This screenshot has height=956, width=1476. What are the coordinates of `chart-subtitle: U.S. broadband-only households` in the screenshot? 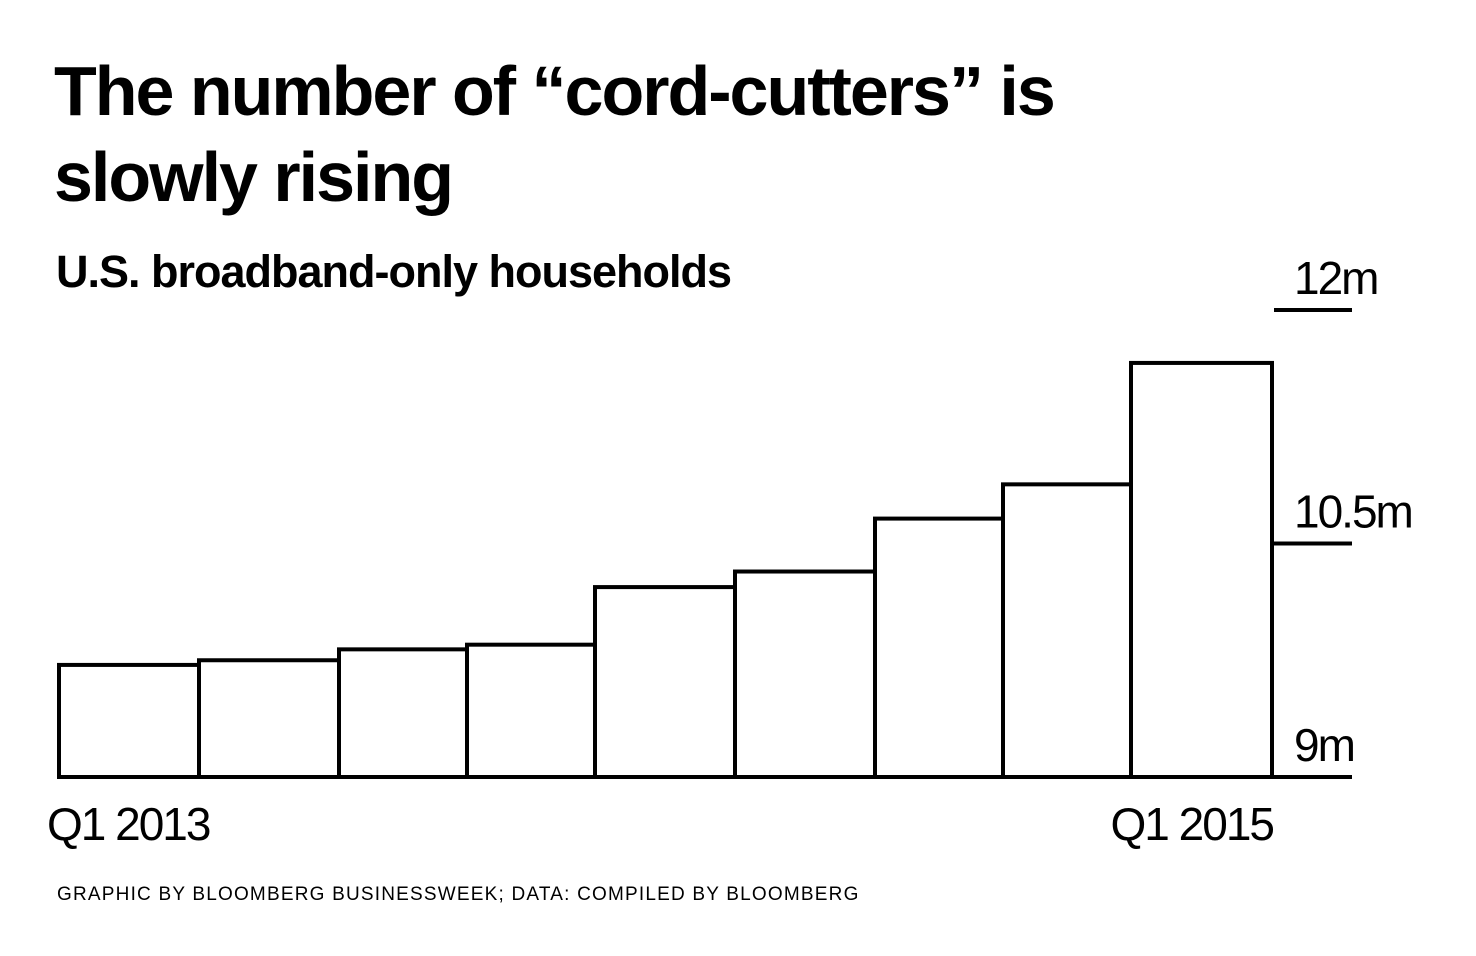 It's located at (394, 271).